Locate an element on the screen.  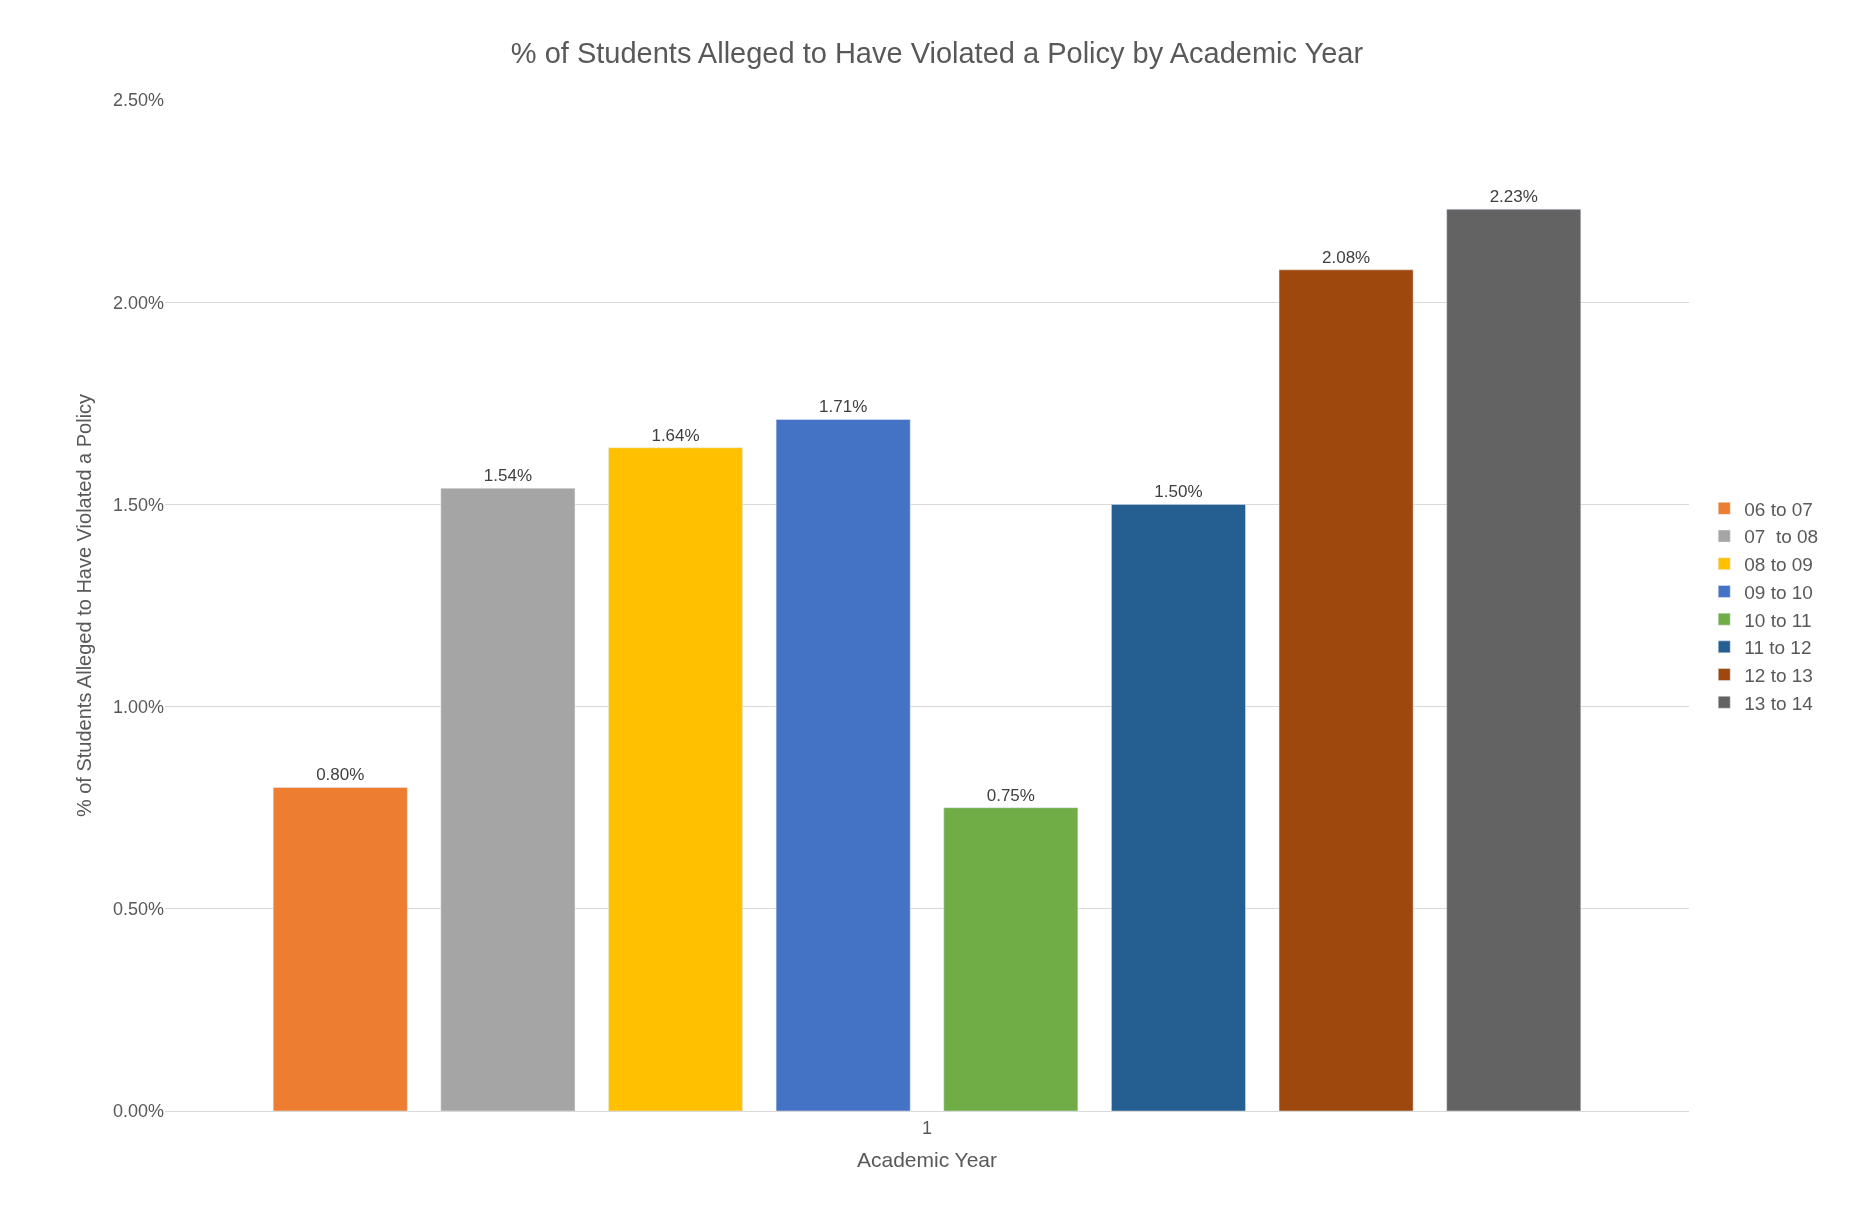
data-label: 0.80% is located at coordinates (340, 775).